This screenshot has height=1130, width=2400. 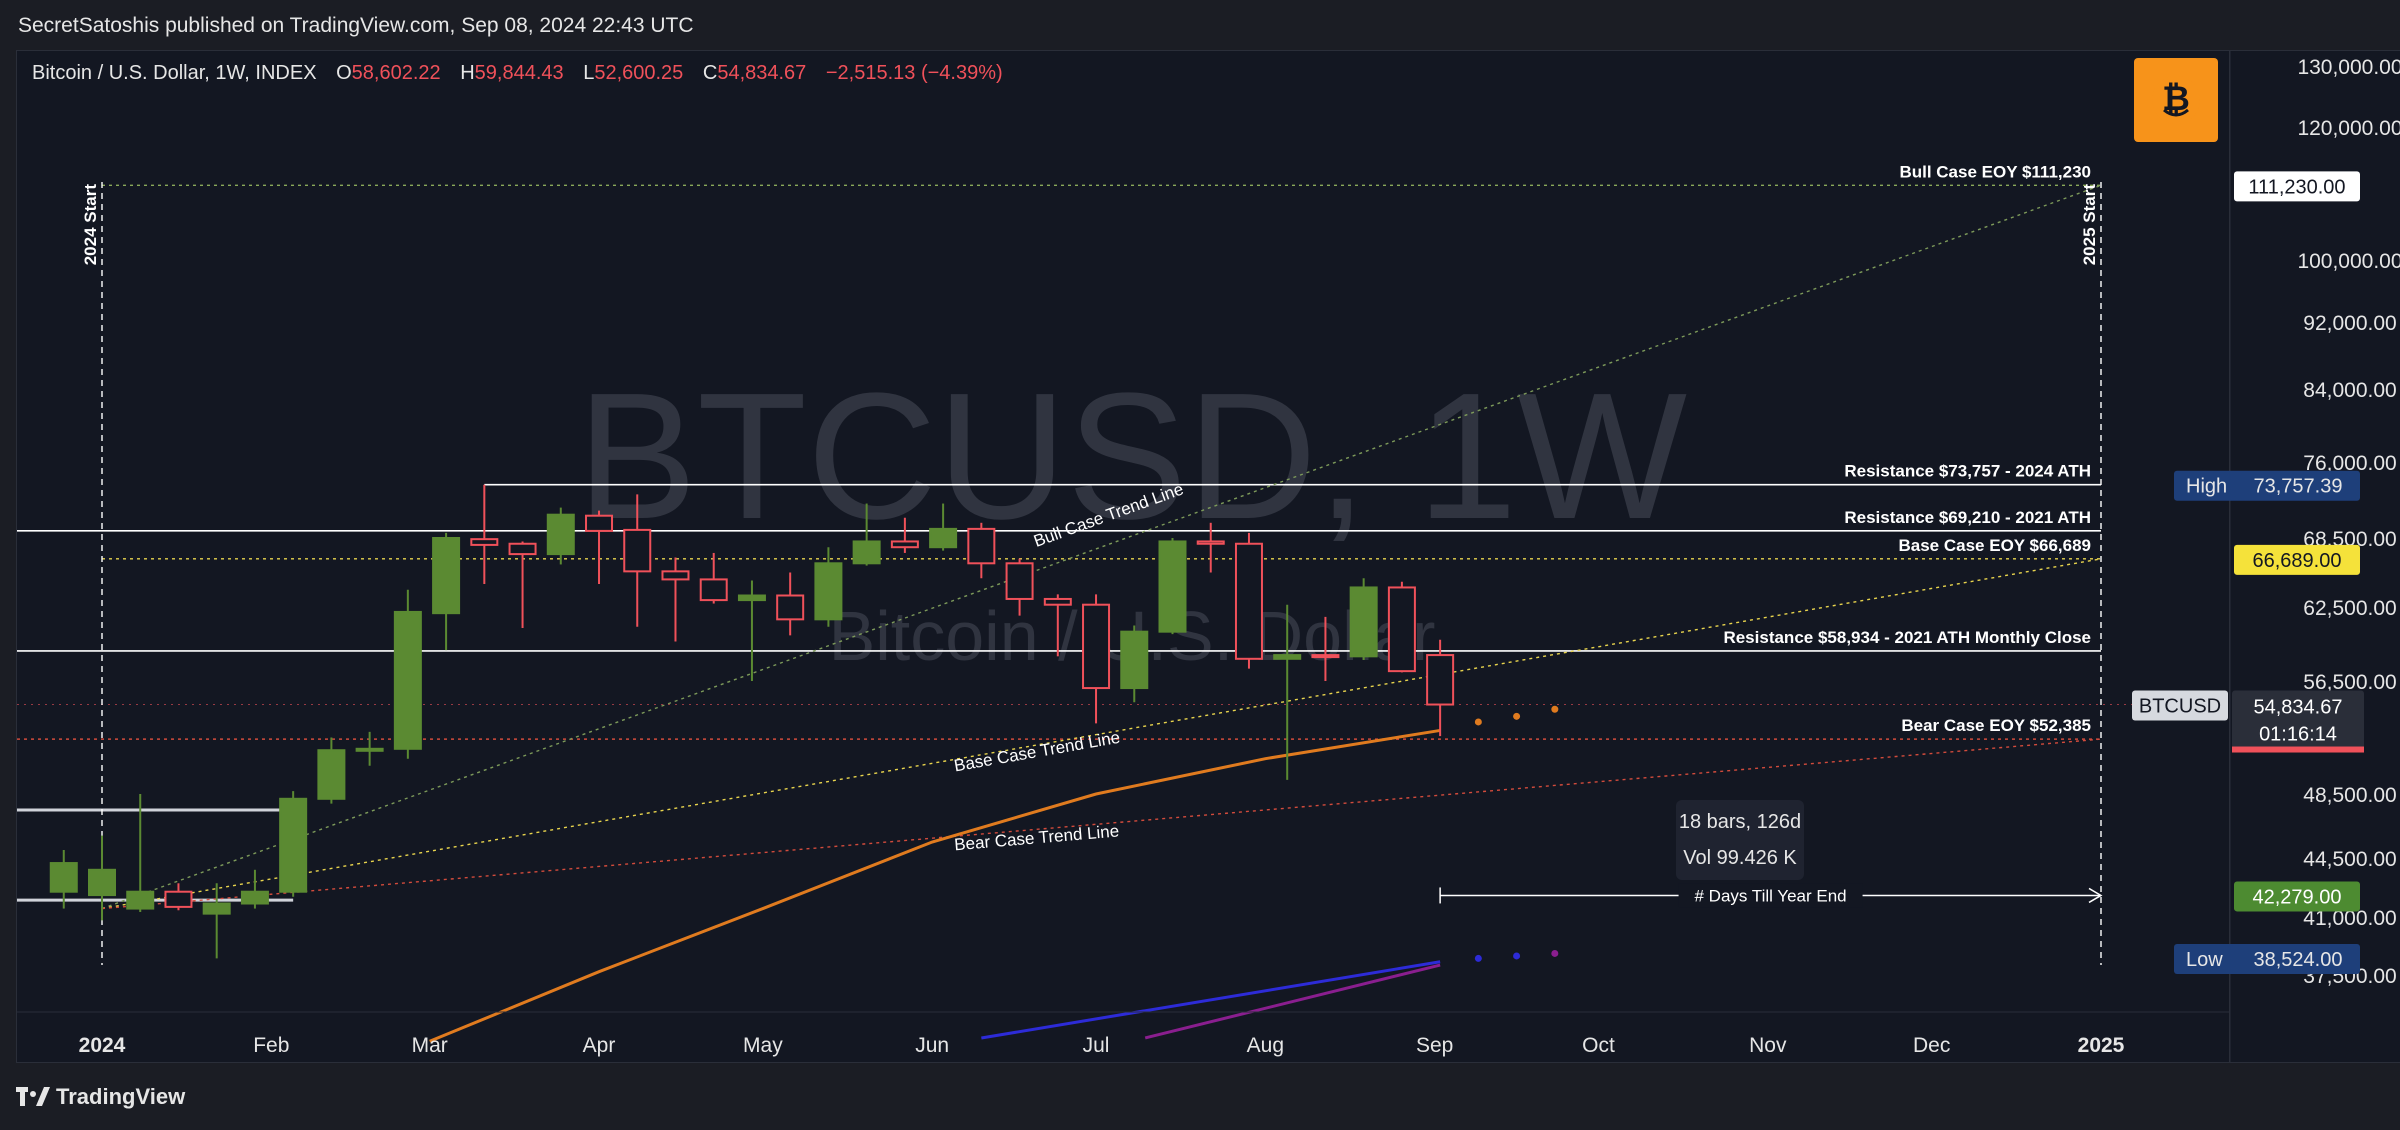 What do you see at coordinates (710, 73) in the screenshot?
I see `close-label: C` at bounding box center [710, 73].